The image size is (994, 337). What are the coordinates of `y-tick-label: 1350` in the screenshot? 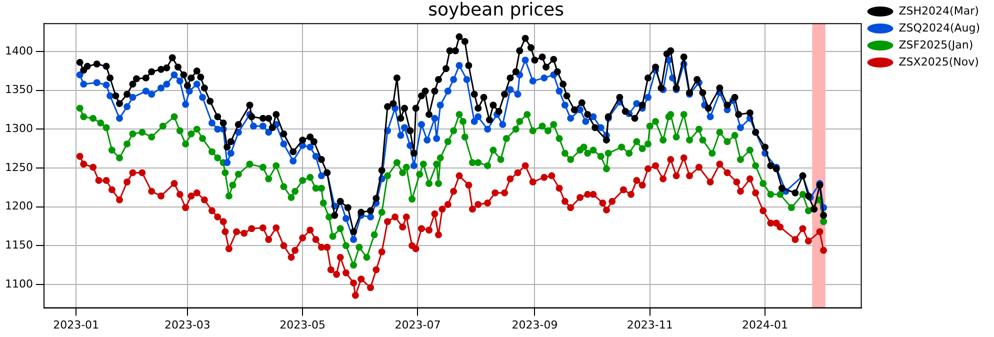 It's located at (18, 89).